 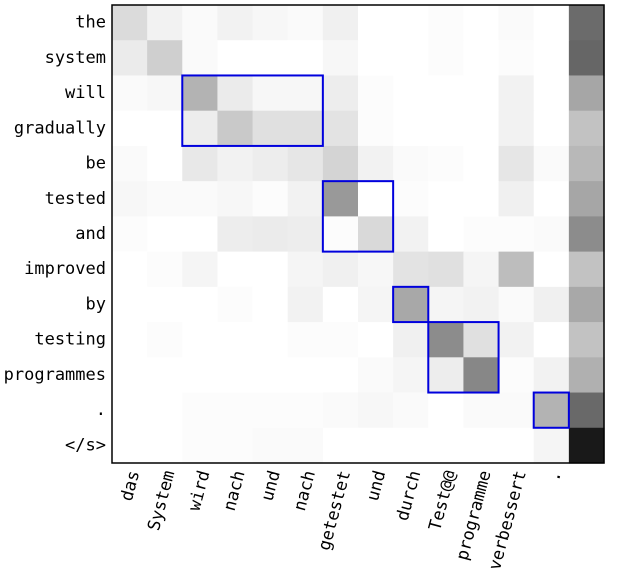 I want to click on heatmap-cell-r7-c6, so click(x=340, y=269).